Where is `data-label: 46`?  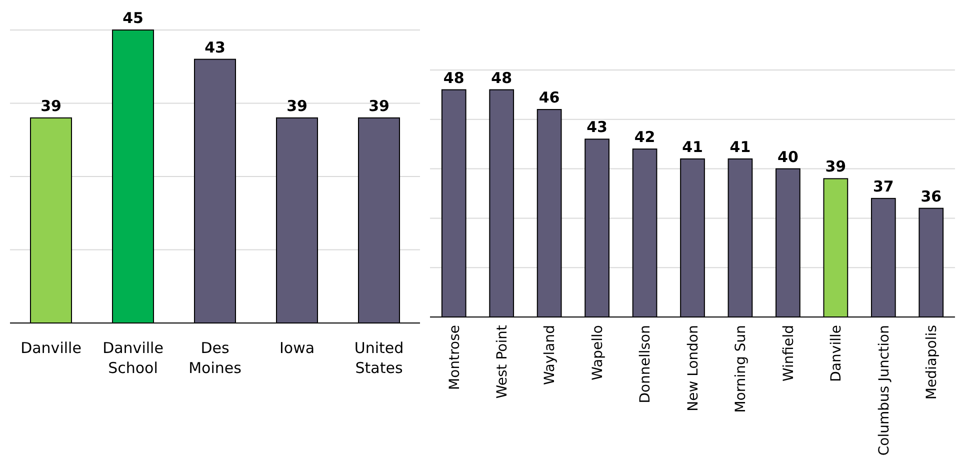
data-label: 46 is located at coordinates (549, 97).